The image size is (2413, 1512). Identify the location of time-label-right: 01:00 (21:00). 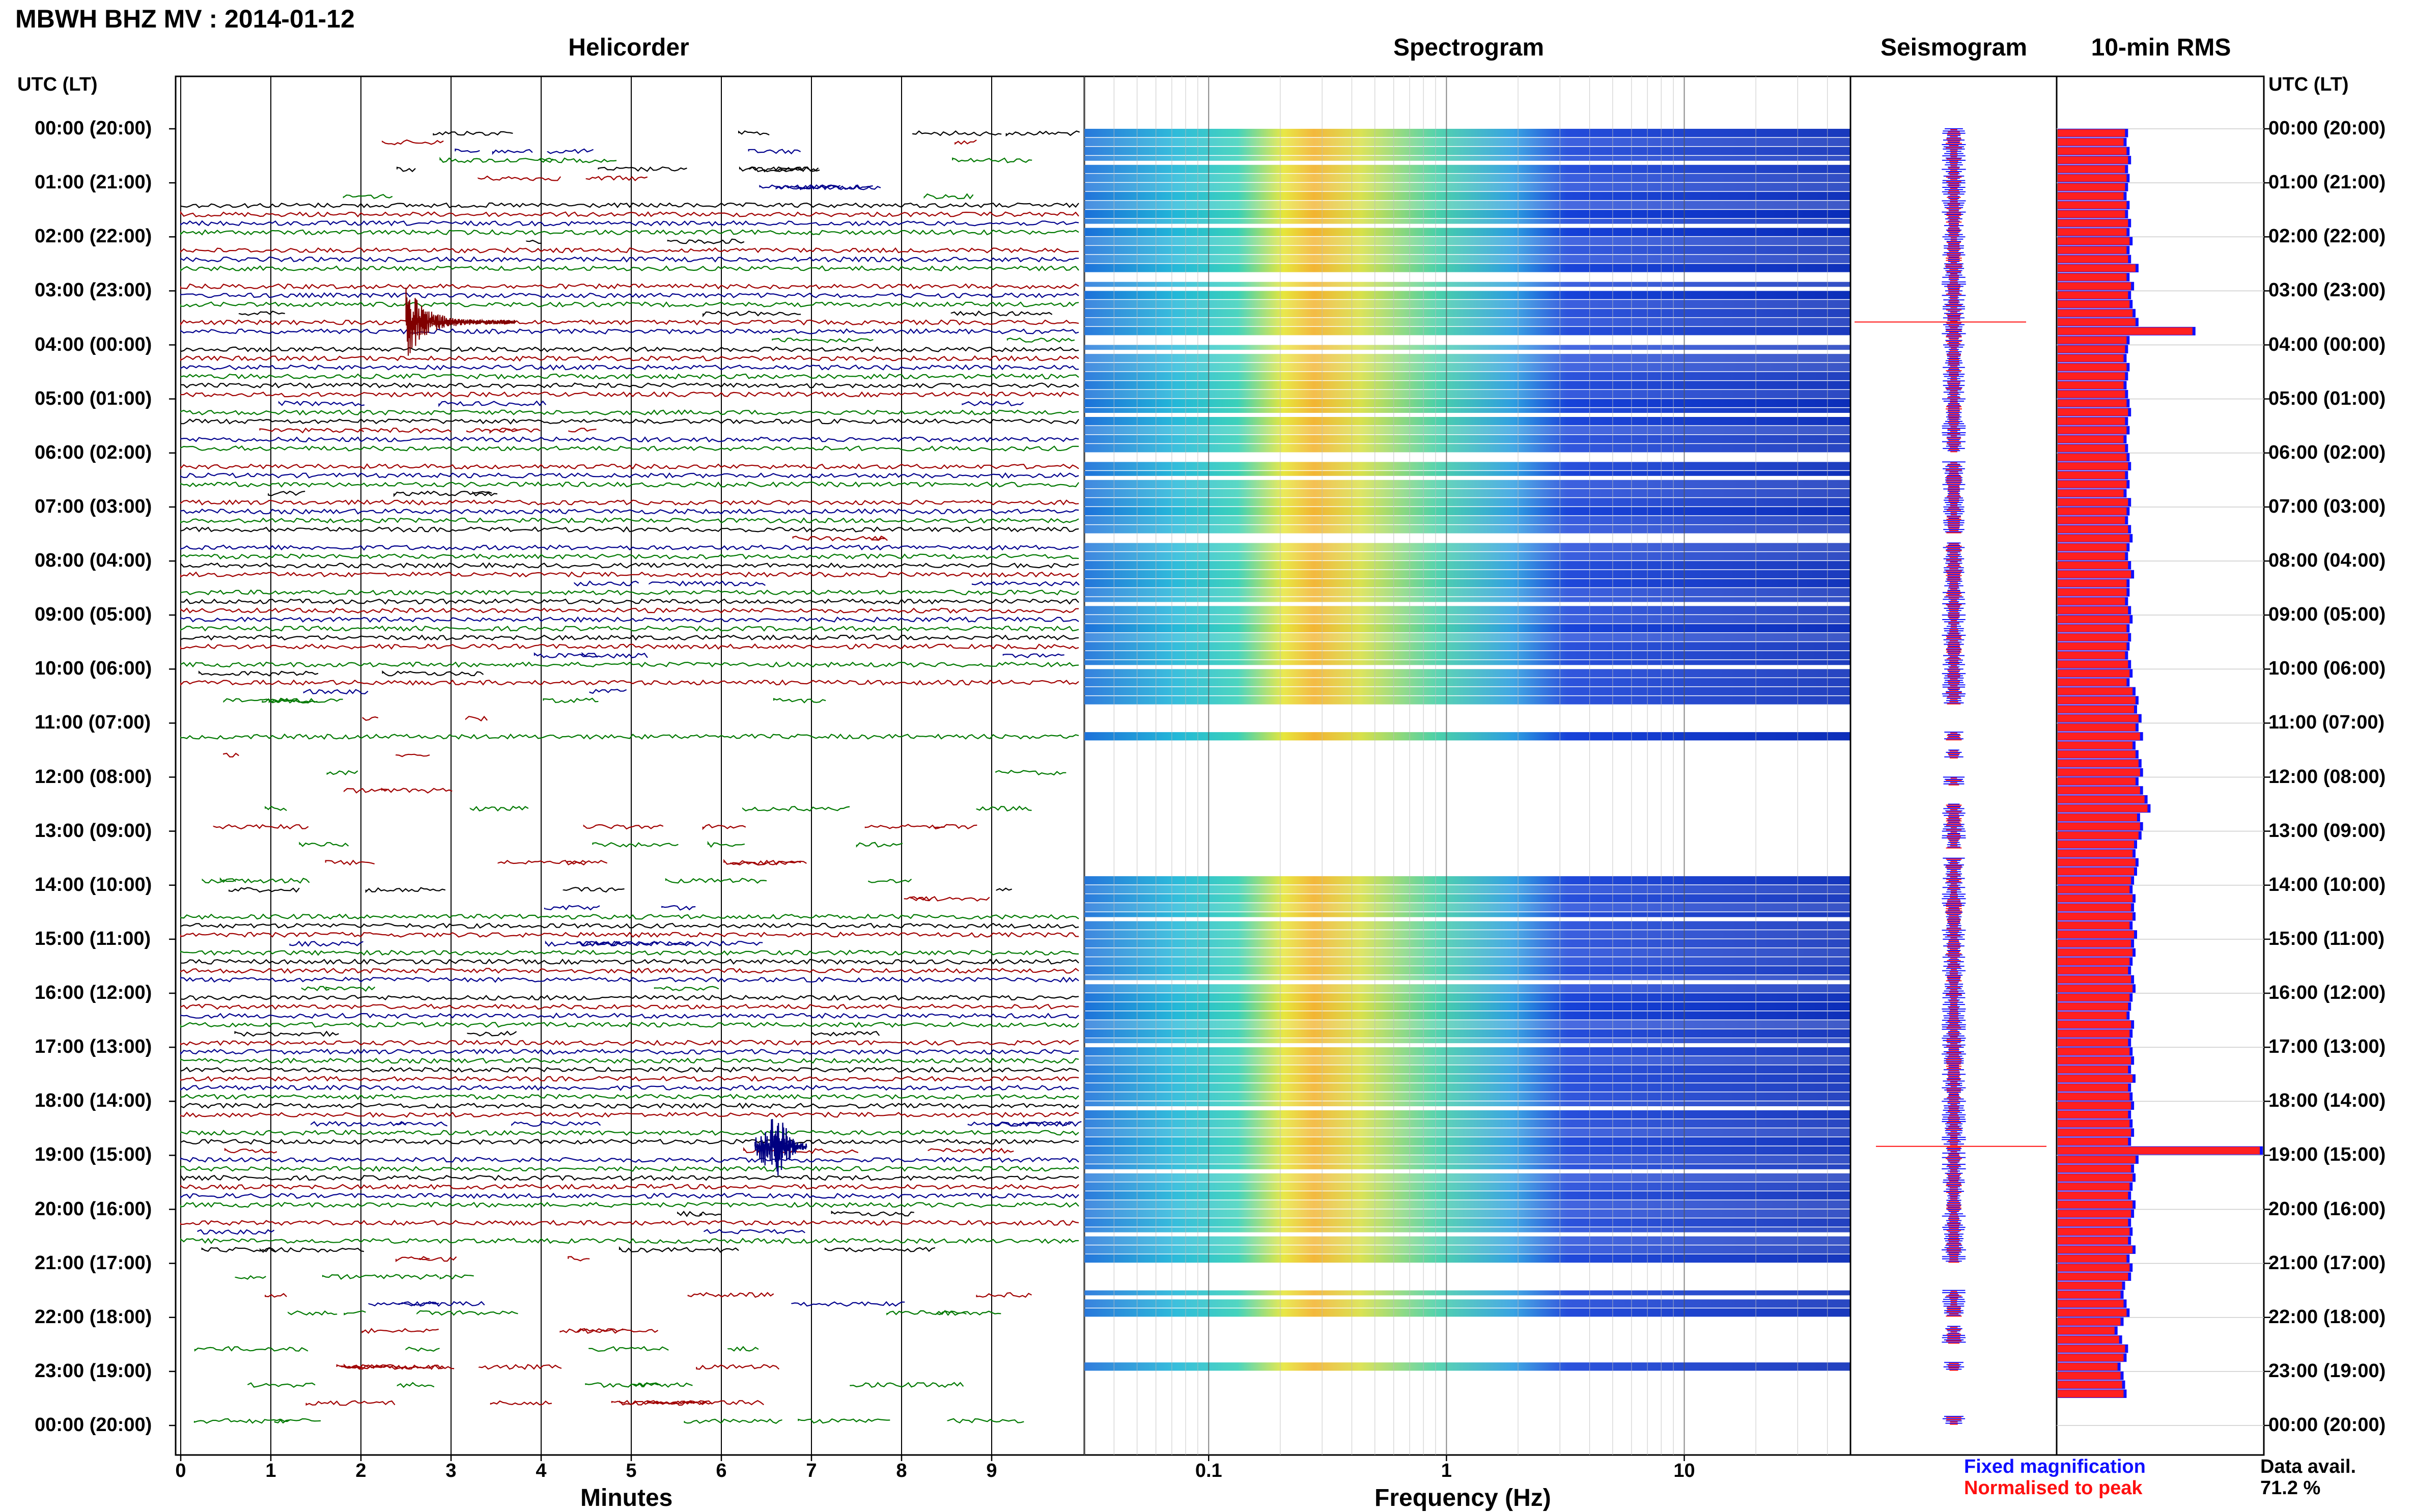
(2327, 182).